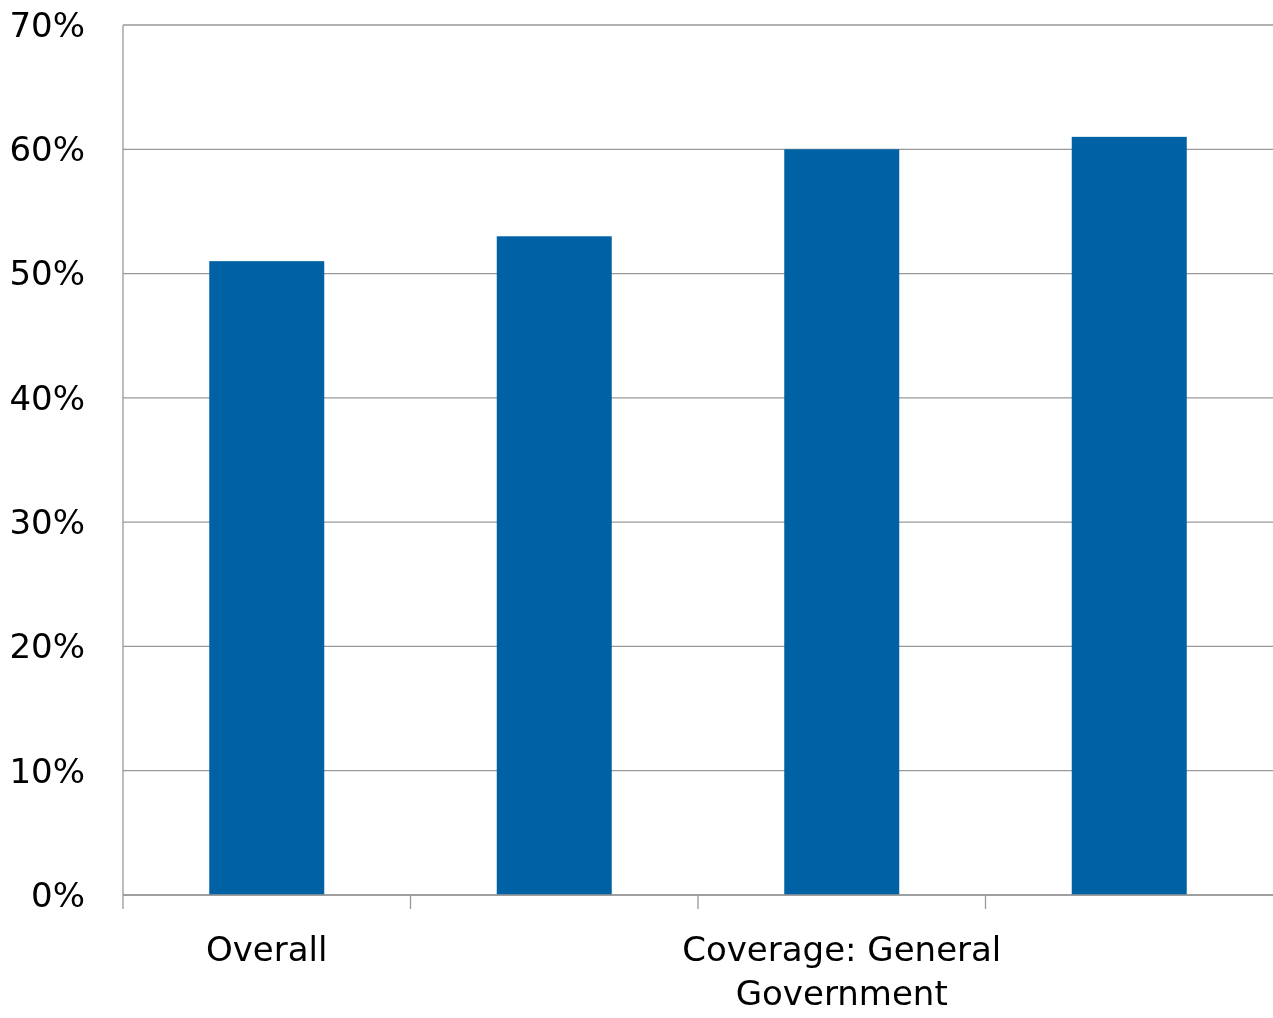  What do you see at coordinates (47, 522) in the screenshot?
I see `y-tick-label: 30%` at bounding box center [47, 522].